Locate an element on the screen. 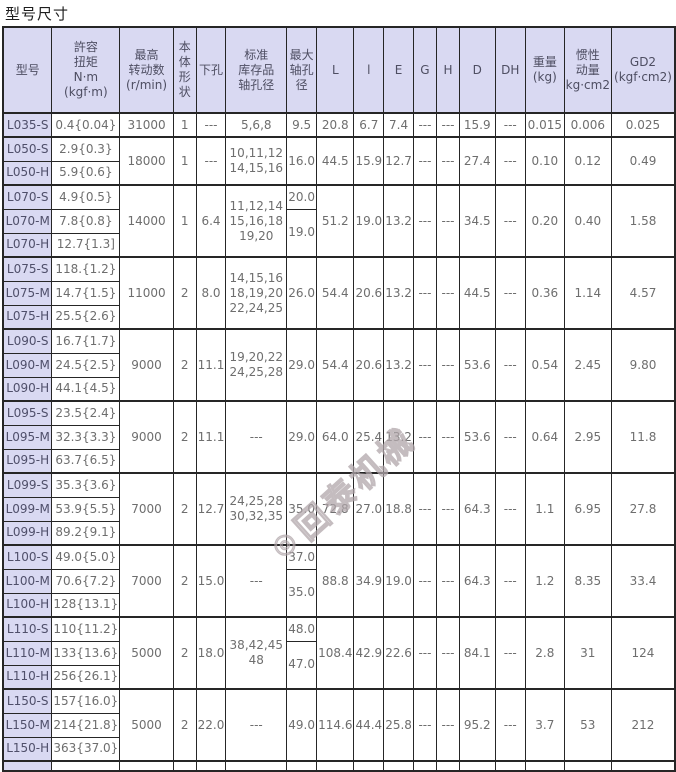  cell-bores is located at coordinates (256, 765).